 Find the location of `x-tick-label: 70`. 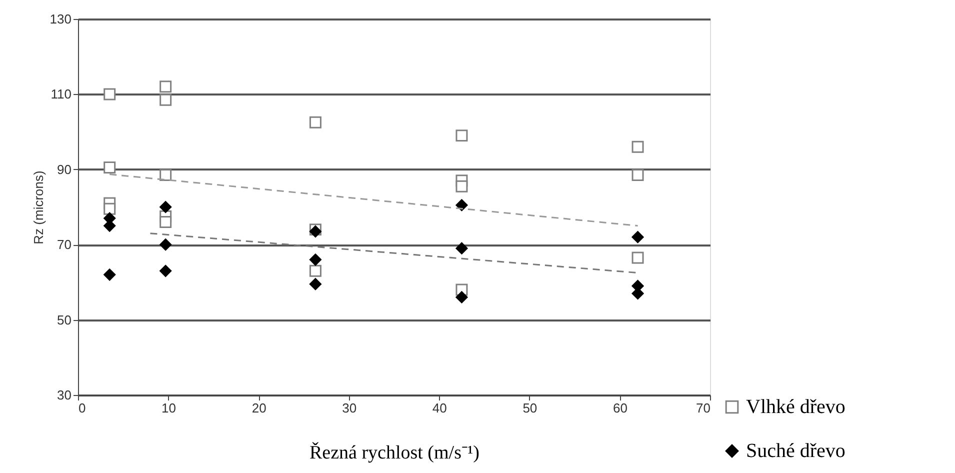

x-tick-label: 70 is located at coordinates (703, 408).